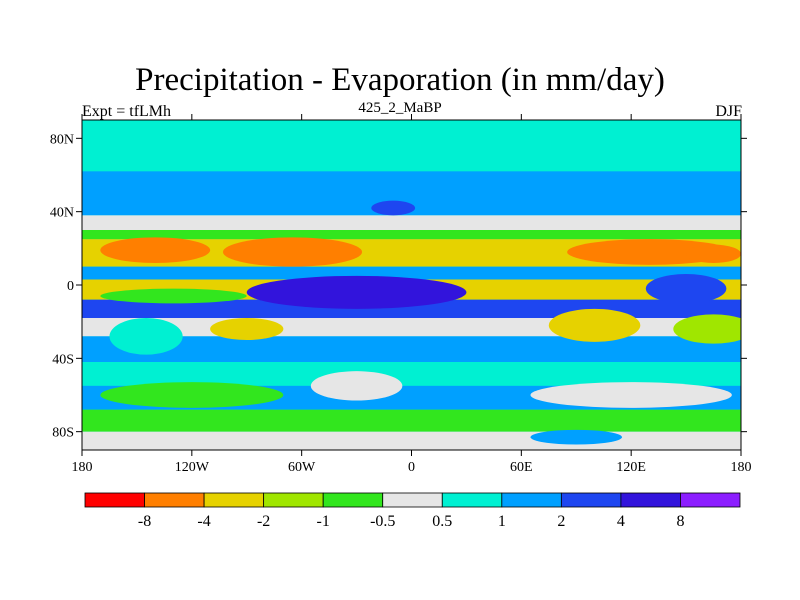  Describe the element at coordinates (203, 521) in the screenshot. I see `colorbar-label-1: -4` at that location.